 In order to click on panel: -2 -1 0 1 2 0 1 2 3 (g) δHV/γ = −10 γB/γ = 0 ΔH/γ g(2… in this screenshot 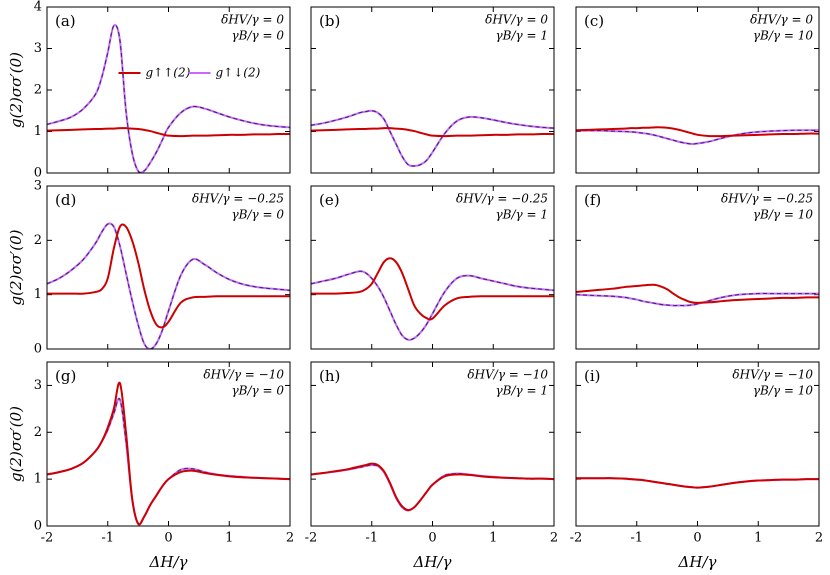, I will do `click(150, 466)`.